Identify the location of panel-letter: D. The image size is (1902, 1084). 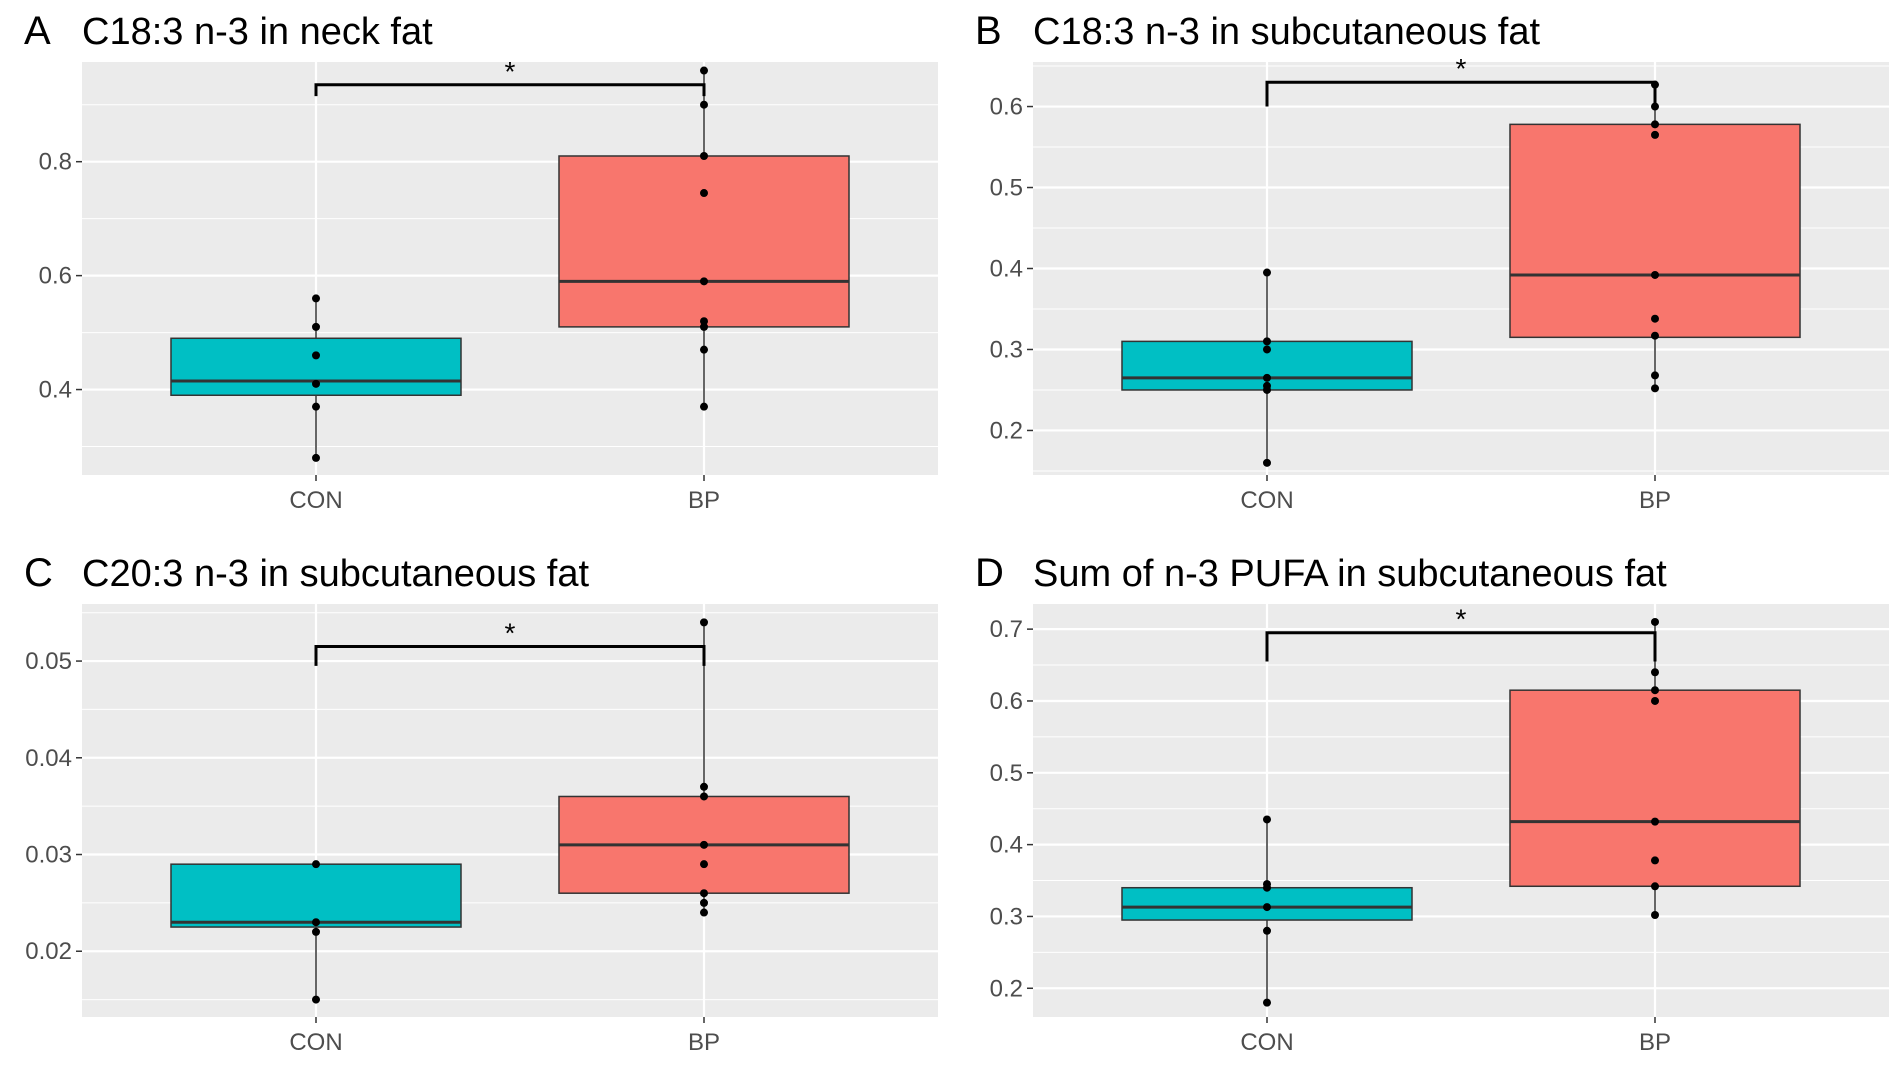
(989, 573).